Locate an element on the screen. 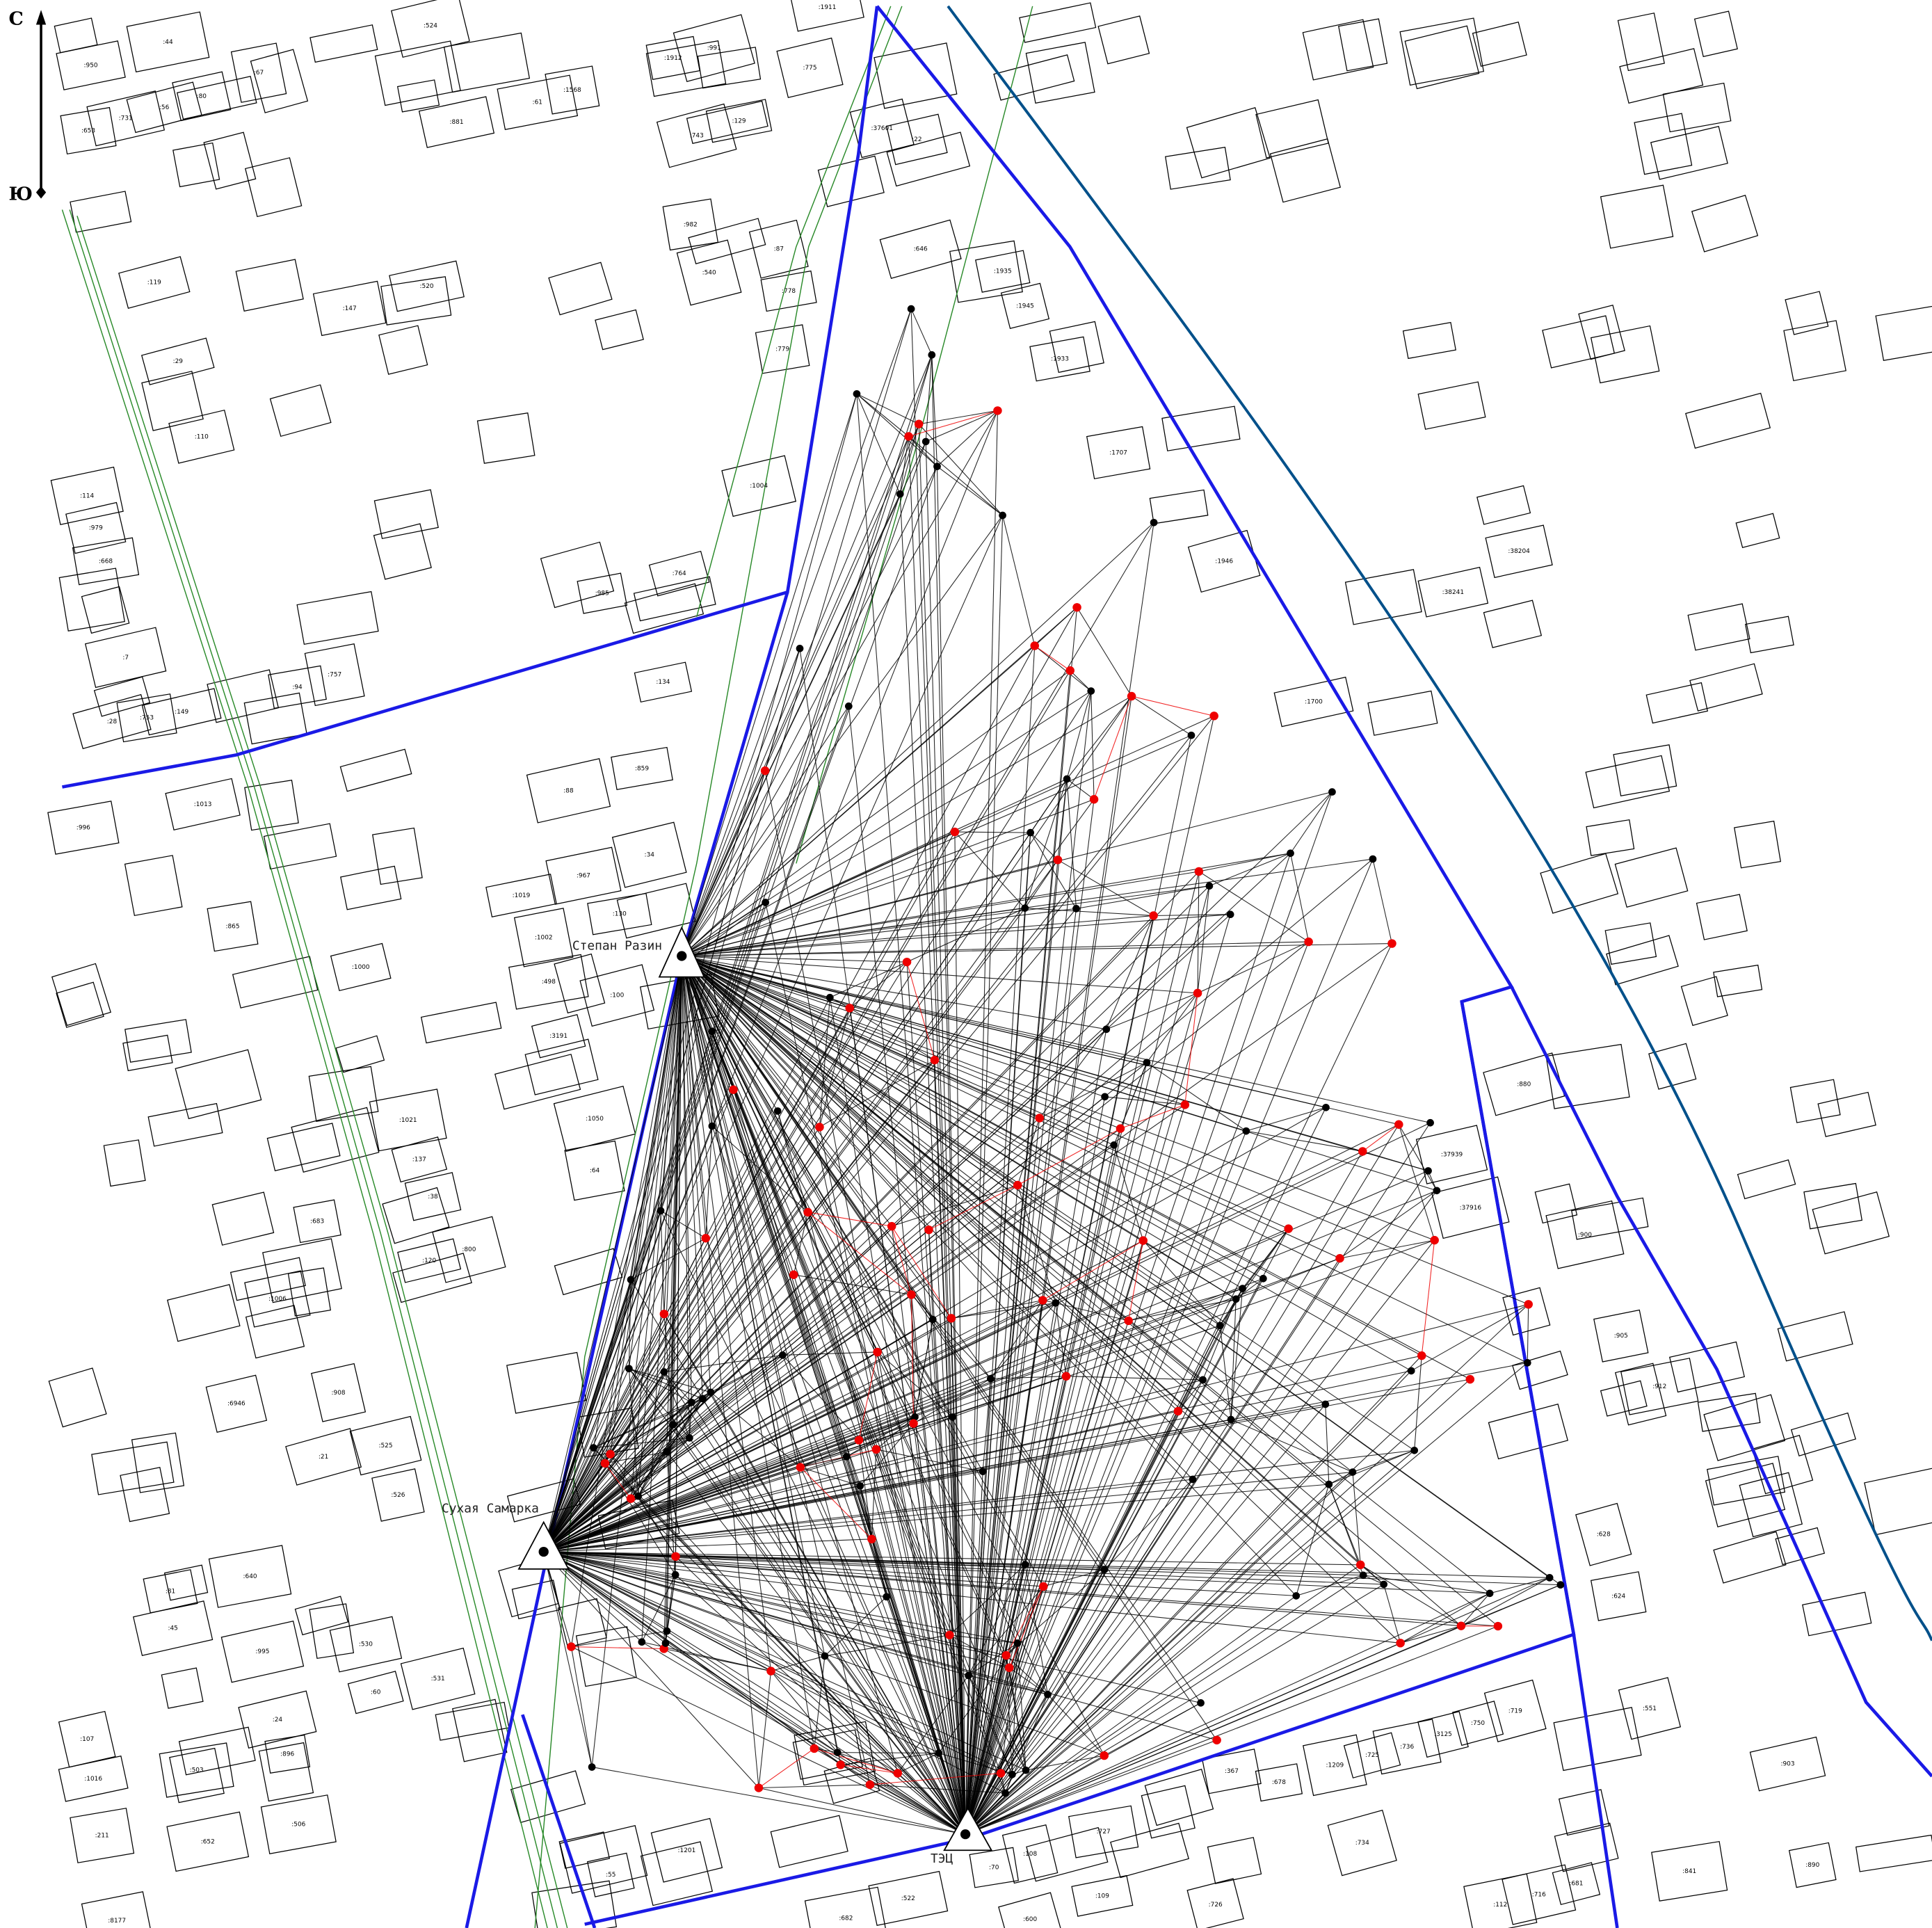 This screenshot has height=1928, width=1932. parcel-label: :900 is located at coordinates (1585, 1235).